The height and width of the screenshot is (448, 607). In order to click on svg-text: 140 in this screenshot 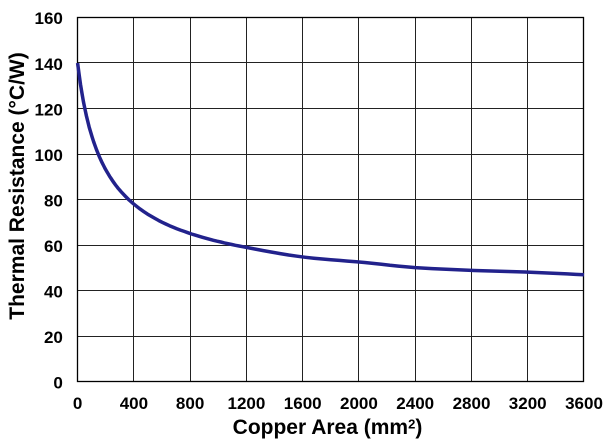, I will do `click(49, 64)`.